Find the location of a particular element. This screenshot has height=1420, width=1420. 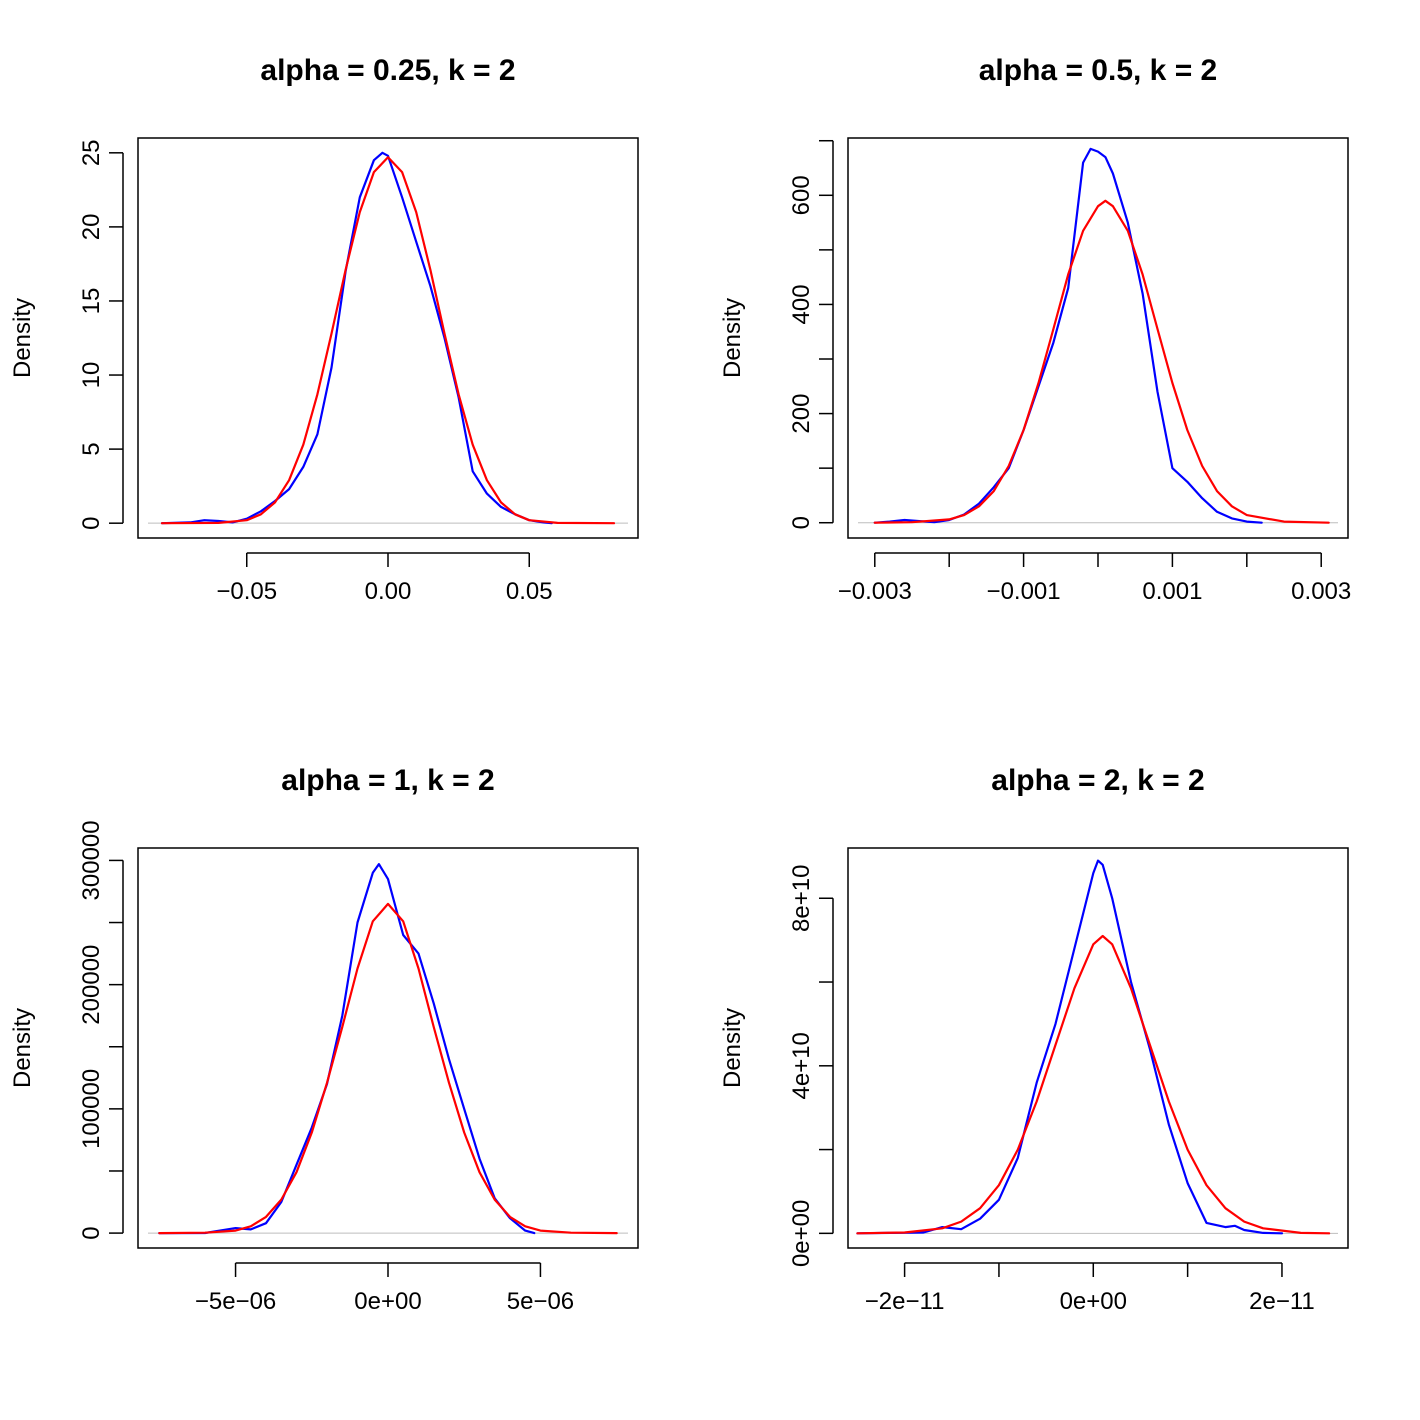

y-tick-label: 200000 is located at coordinates (91, 985).